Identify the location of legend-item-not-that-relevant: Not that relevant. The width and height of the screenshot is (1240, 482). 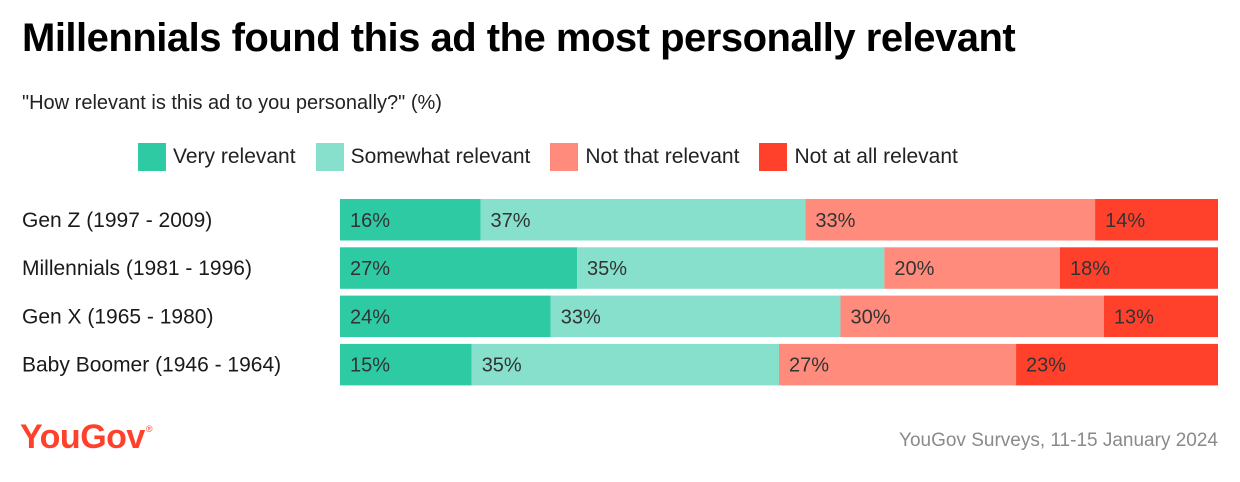
(644, 157).